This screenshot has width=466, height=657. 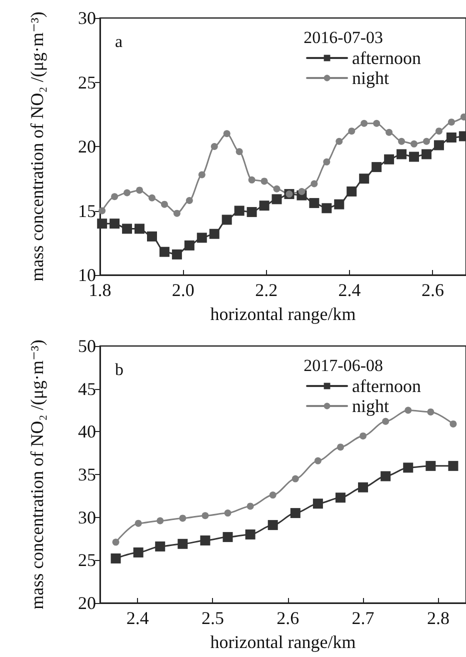 I want to click on x-tick-label: 2.5, so click(x=212, y=618).